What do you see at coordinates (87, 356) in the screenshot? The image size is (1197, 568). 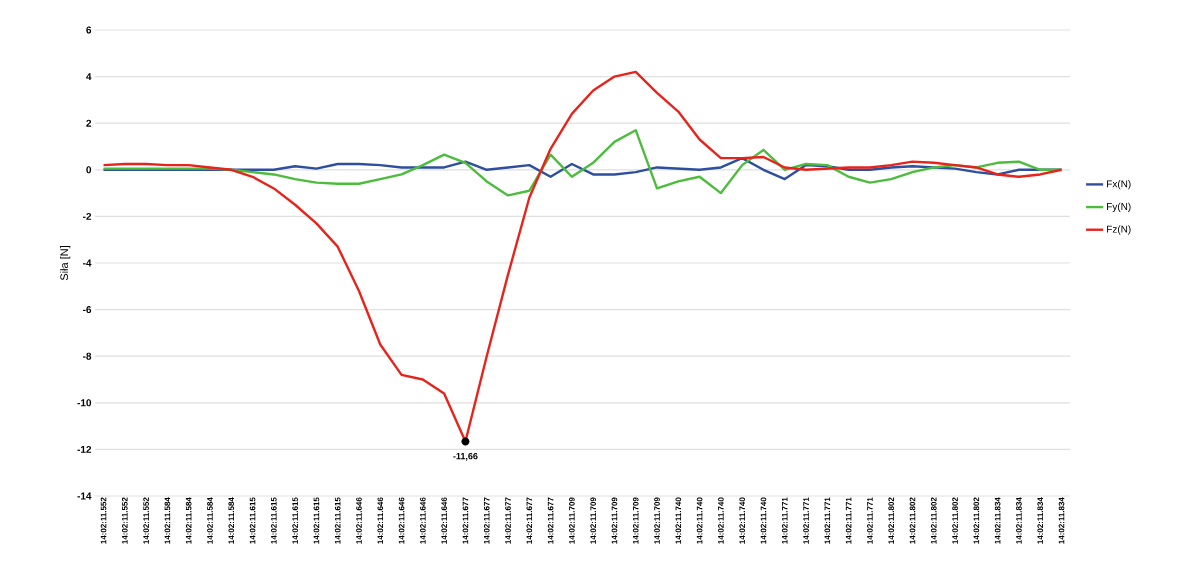 I see `y-tick-label: -8` at bounding box center [87, 356].